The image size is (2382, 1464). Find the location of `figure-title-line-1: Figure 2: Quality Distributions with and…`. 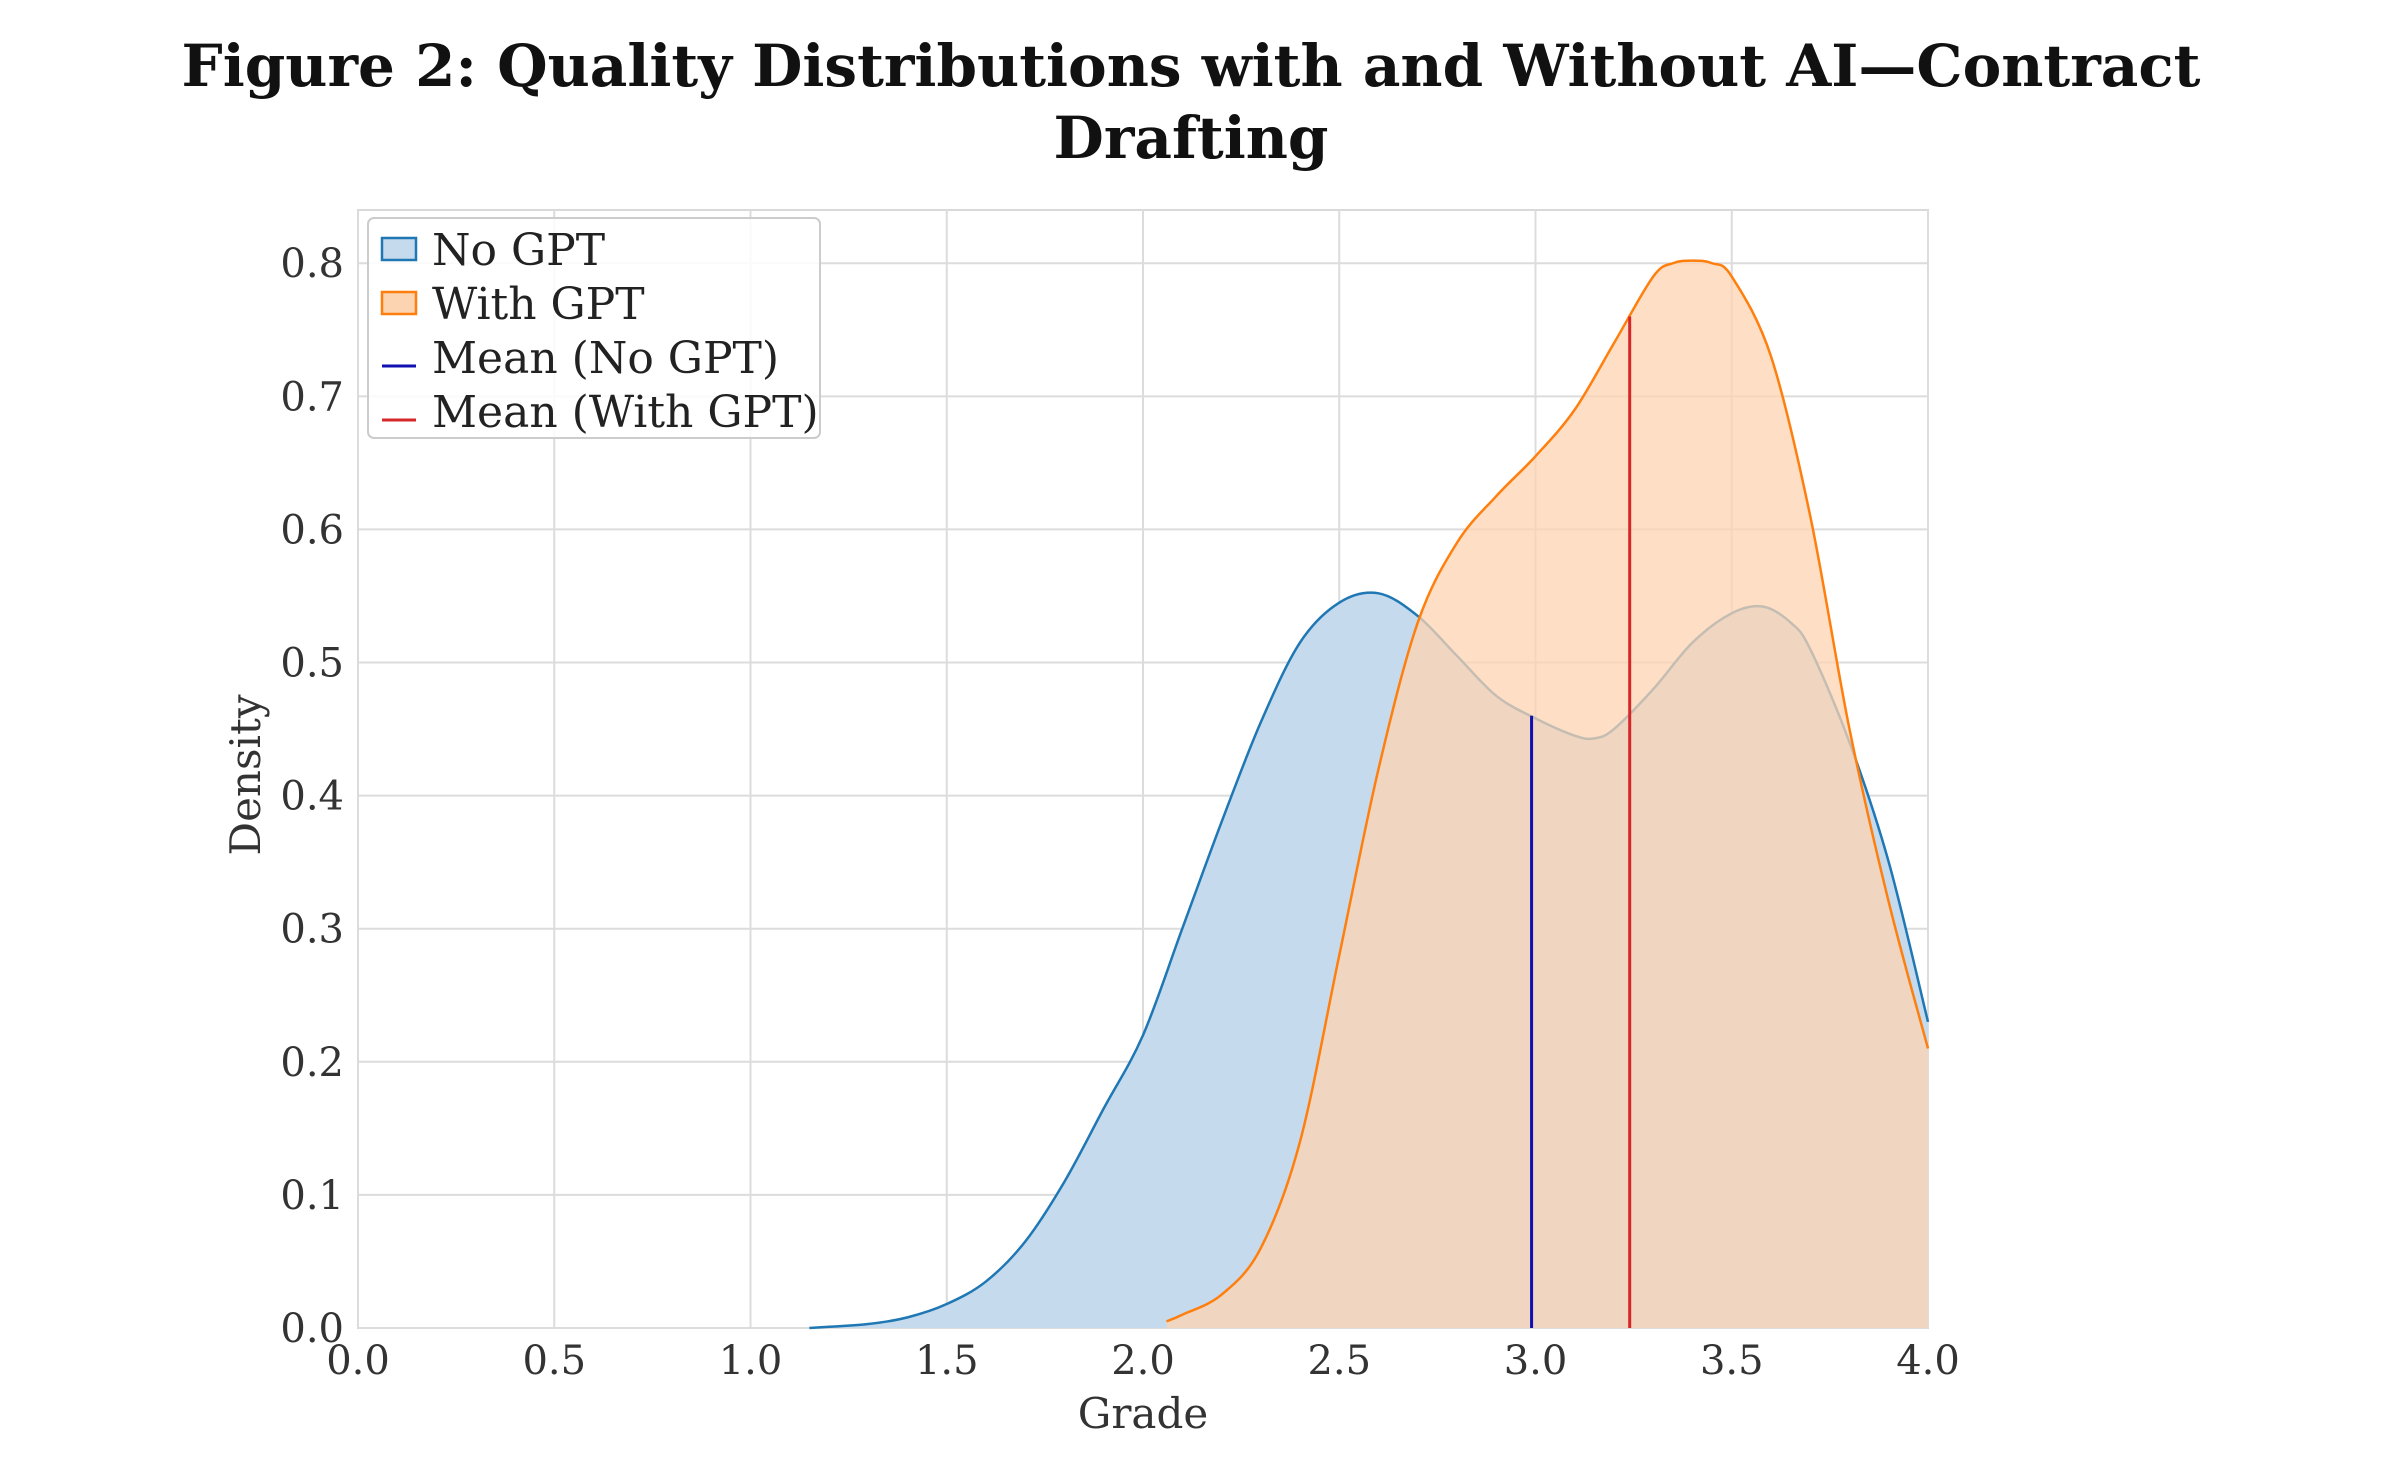

figure-title-line-1: Figure 2: Quality Distributions with and… is located at coordinates (1191, 66).